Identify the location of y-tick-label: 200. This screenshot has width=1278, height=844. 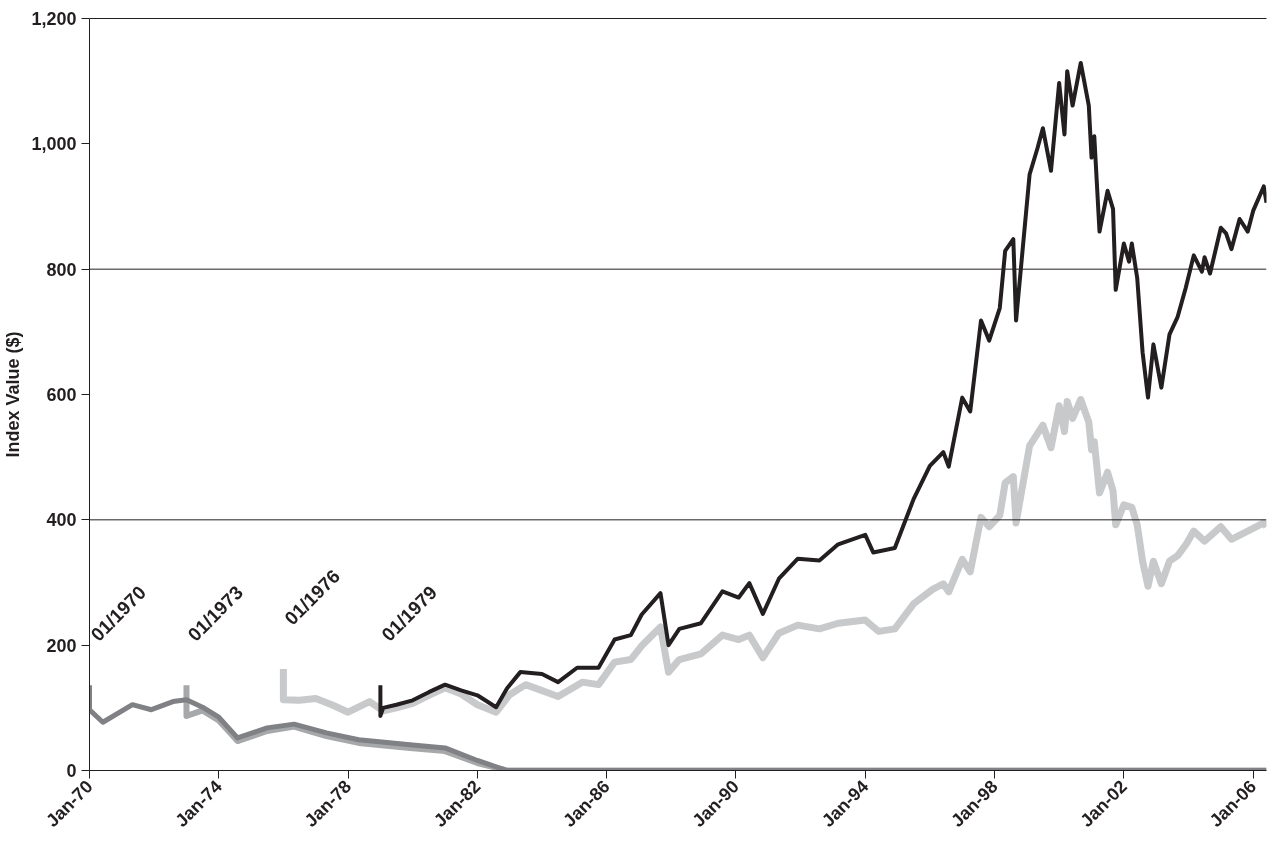
(61, 645).